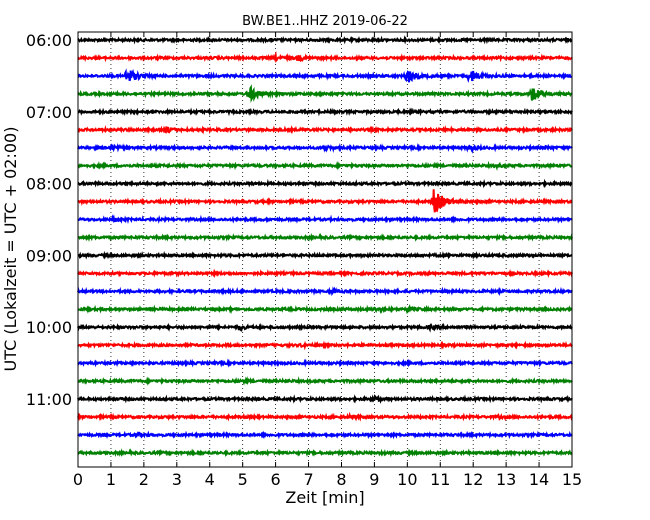  I want to click on trace-08:00, so click(325, 183).